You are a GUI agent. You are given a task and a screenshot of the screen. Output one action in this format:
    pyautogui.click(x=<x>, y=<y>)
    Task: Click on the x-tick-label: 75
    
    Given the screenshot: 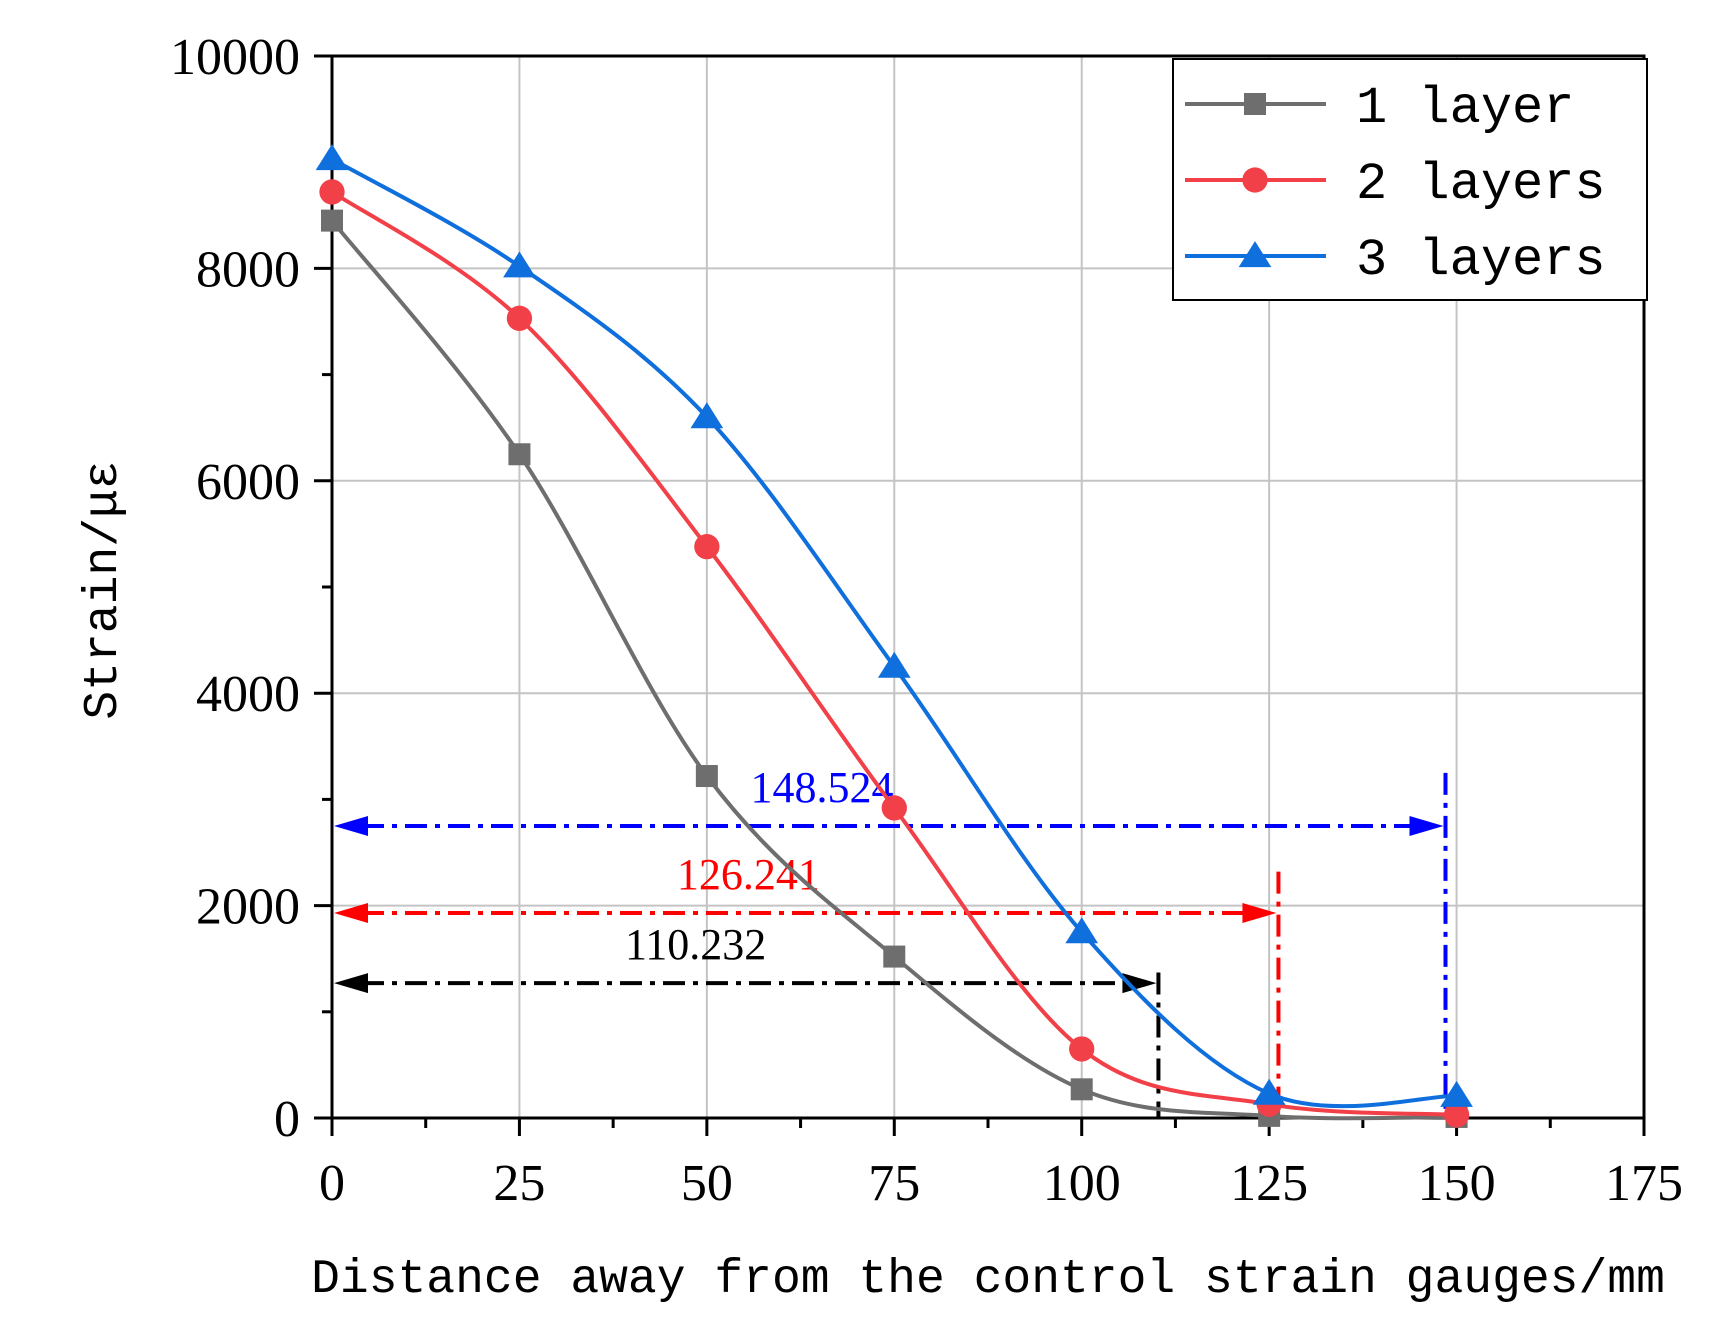 What is the action you would take?
    pyautogui.click(x=894, y=1183)
    